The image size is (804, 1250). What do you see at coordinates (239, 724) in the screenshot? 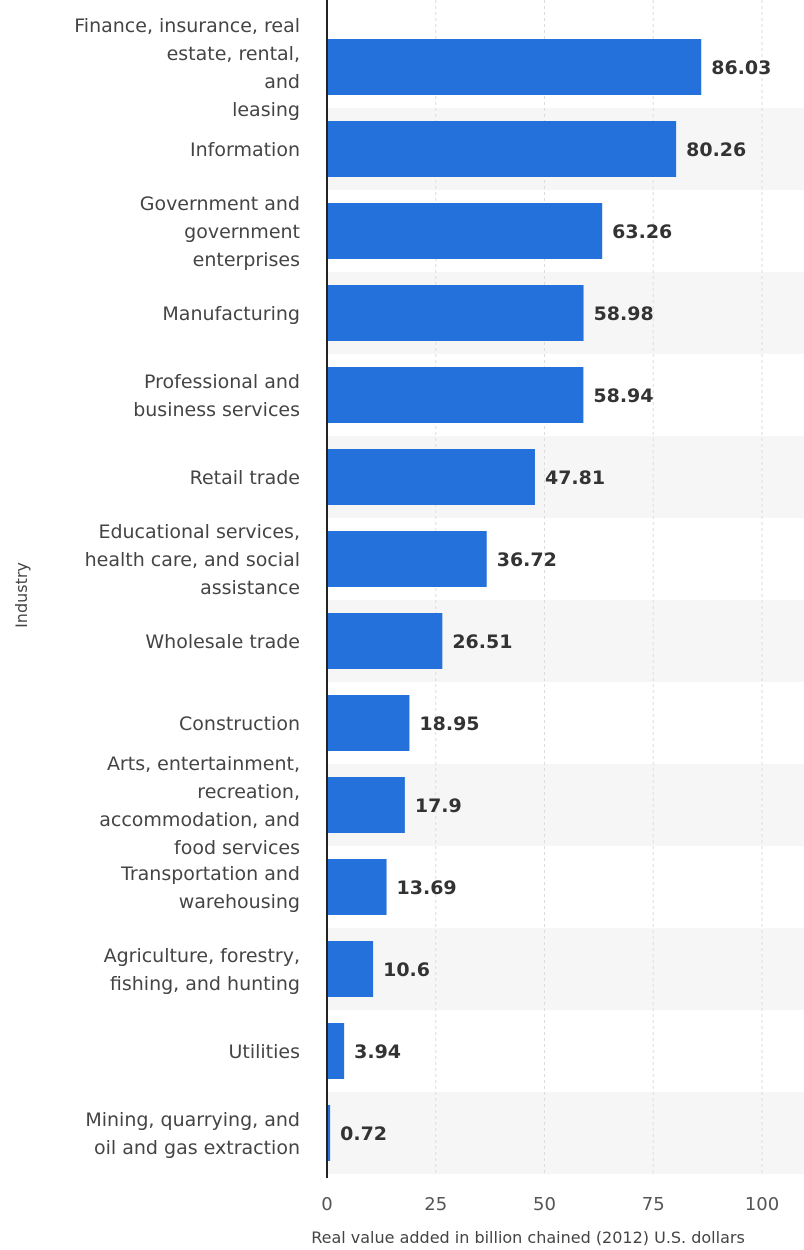
I see `category-label: Construction` at bounding box center [239, 724].